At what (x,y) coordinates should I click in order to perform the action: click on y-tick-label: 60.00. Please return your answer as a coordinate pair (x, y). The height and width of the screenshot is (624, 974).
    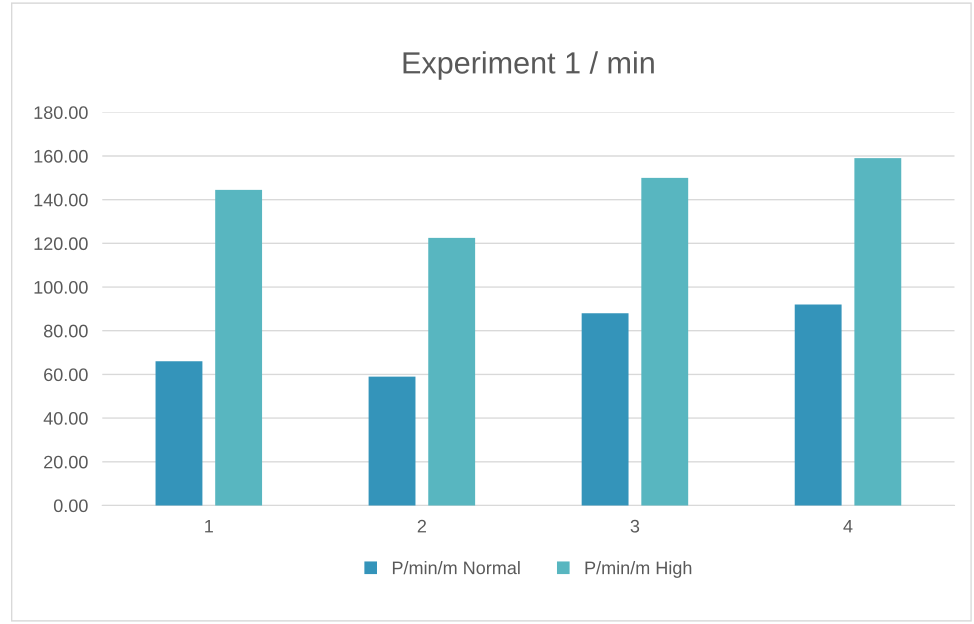
    Looking at the image, I should click on (66, 375).